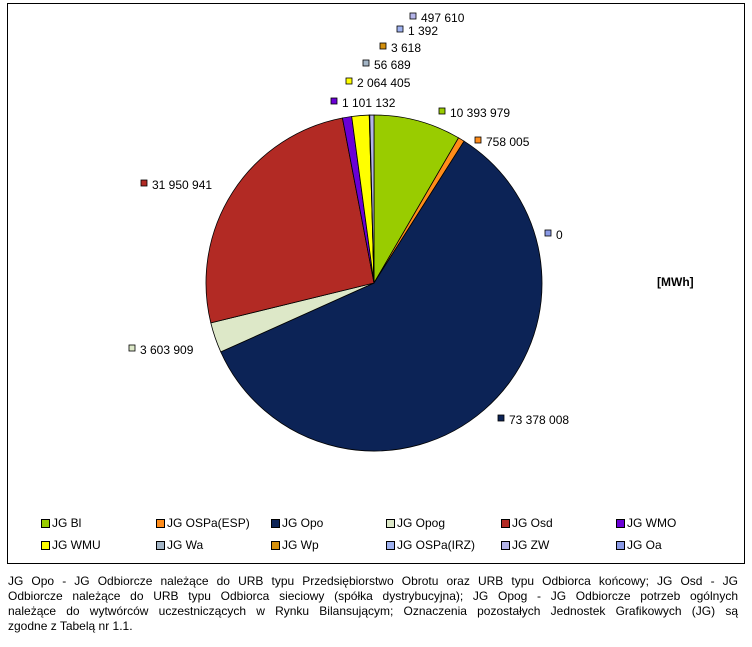 The image size is (752, 647). I want to click on legend-item: JG Bl, so click(61, 523).